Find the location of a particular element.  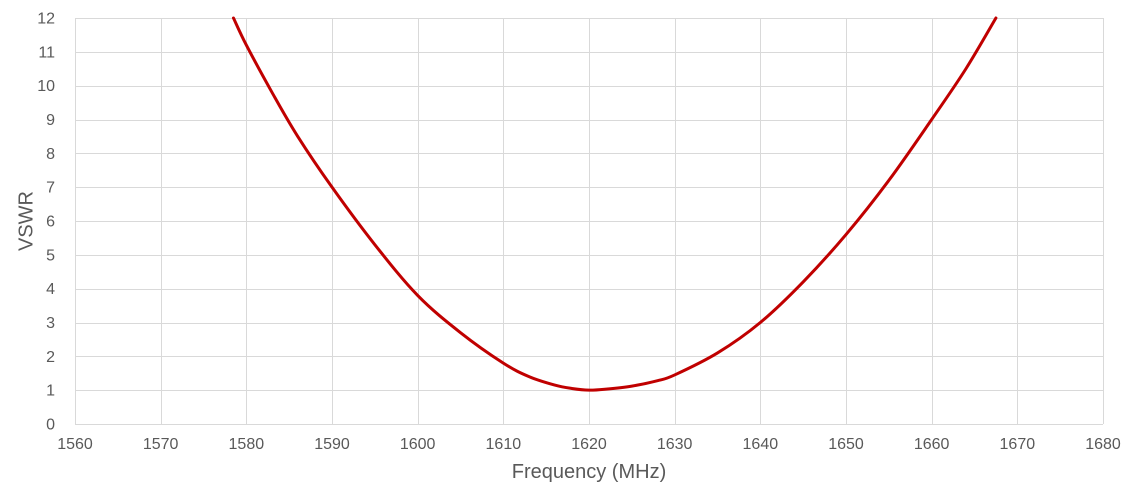

x-tick-label: 1620 is located at coordinates (589, 444).